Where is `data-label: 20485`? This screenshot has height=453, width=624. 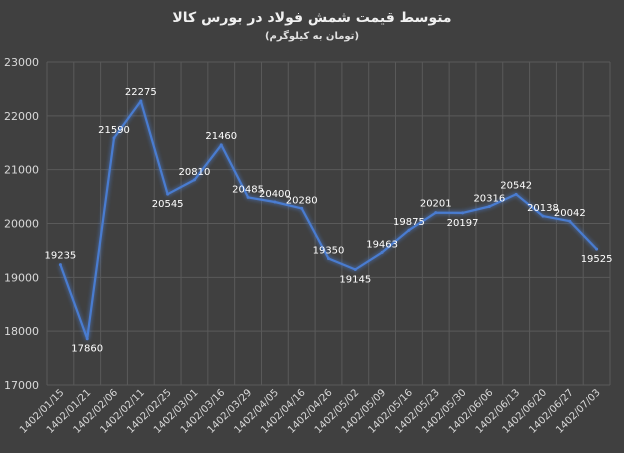 data-label: 20485 is located at coordinates (248, 189).